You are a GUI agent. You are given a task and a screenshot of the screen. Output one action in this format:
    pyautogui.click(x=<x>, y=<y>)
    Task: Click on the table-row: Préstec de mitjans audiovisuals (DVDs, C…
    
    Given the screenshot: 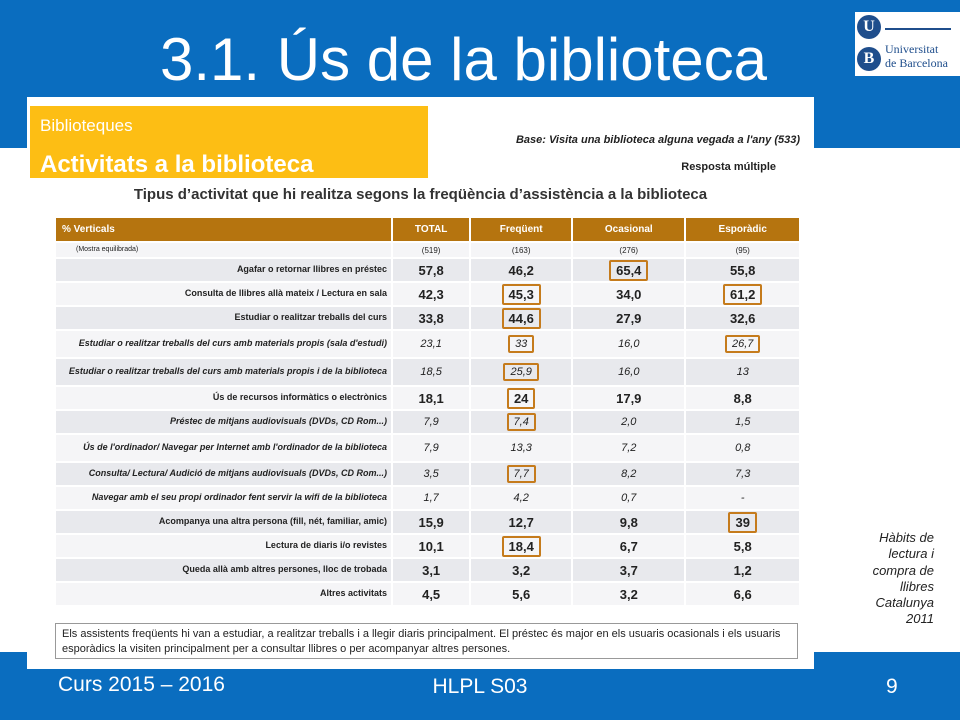 What is the action you would take?
    pyautogui.click(x=428, y=422)
    